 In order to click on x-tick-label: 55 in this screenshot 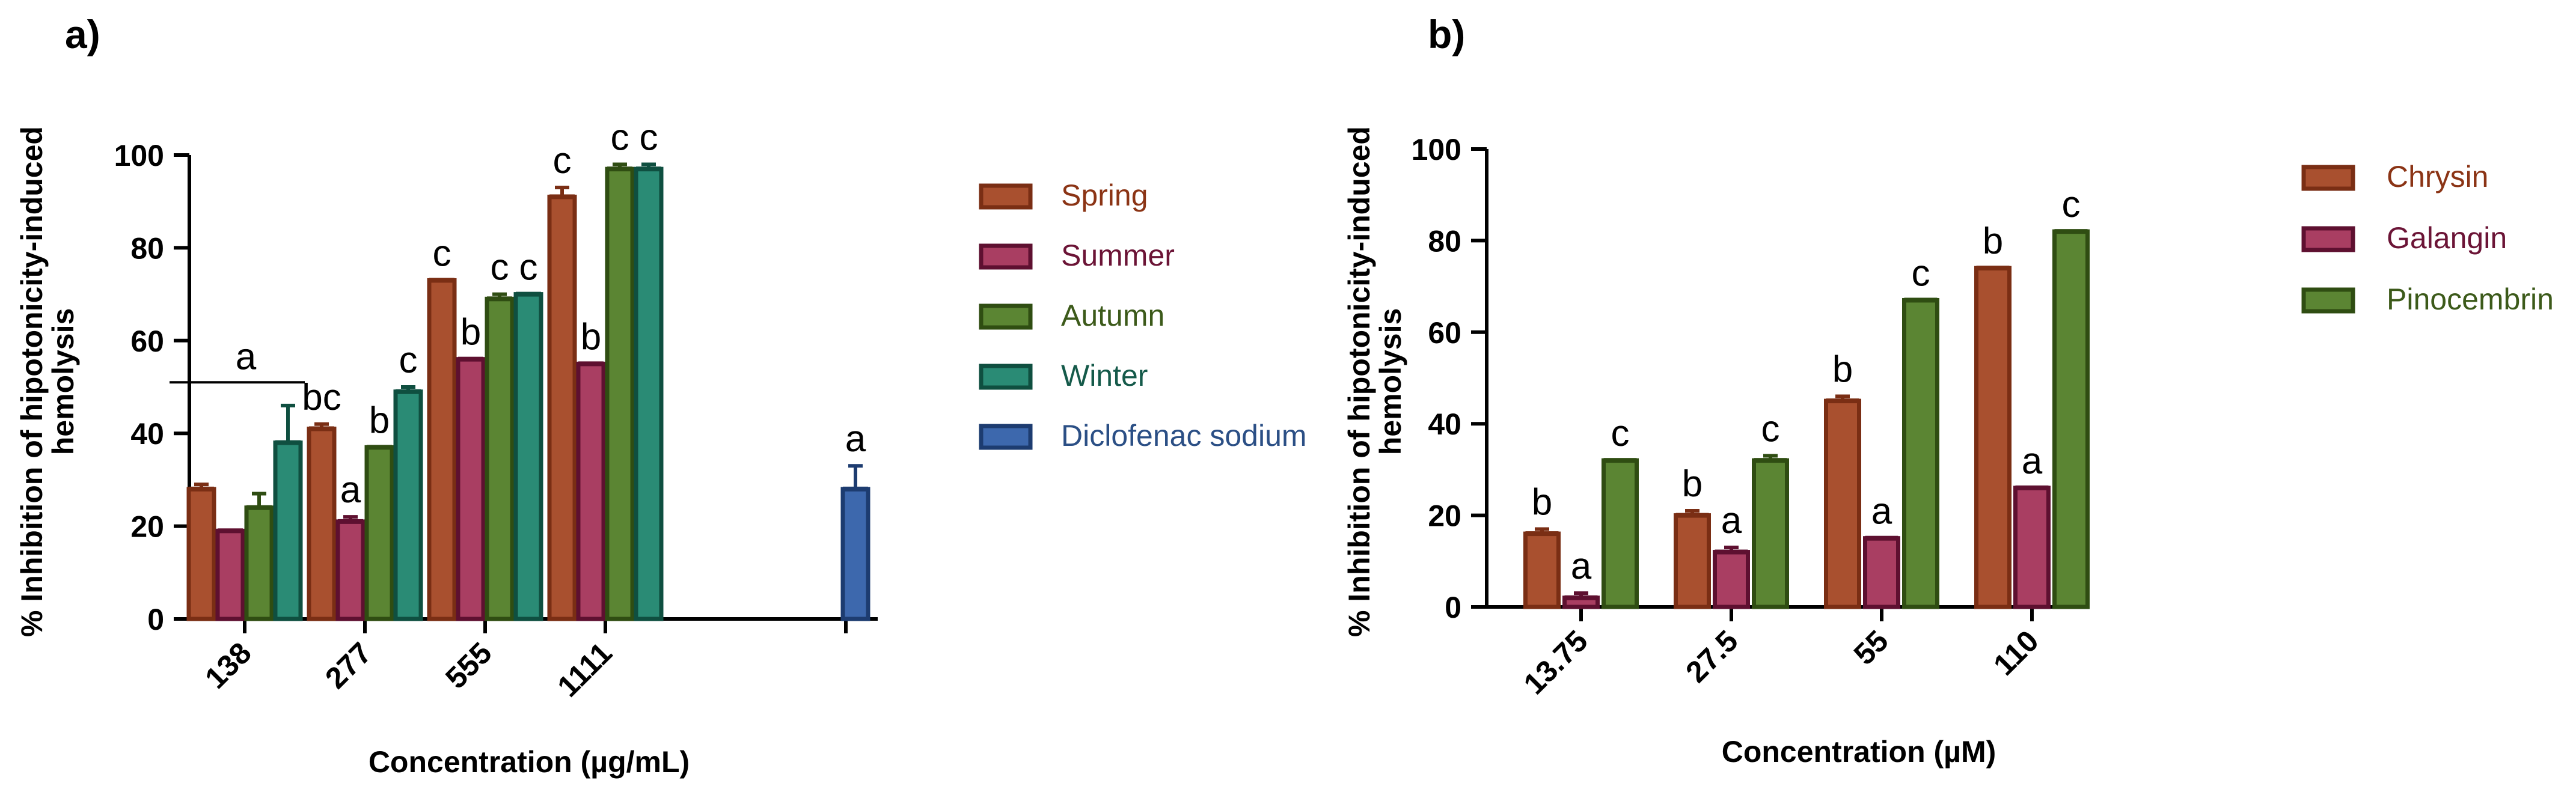, I will do `click(1871, 648)`.